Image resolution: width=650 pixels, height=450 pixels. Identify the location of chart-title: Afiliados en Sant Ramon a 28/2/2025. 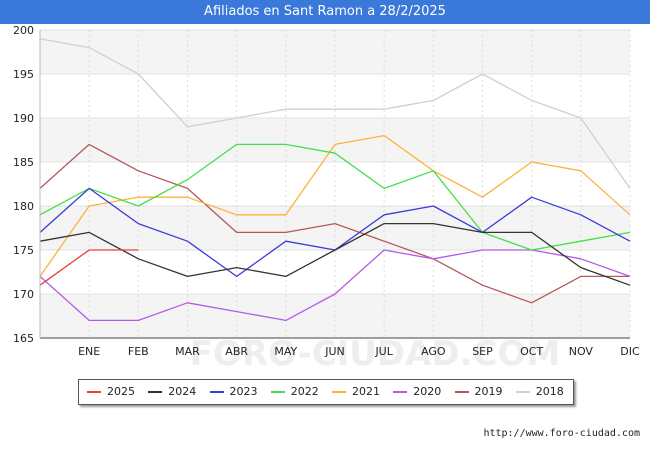
(325, 12).